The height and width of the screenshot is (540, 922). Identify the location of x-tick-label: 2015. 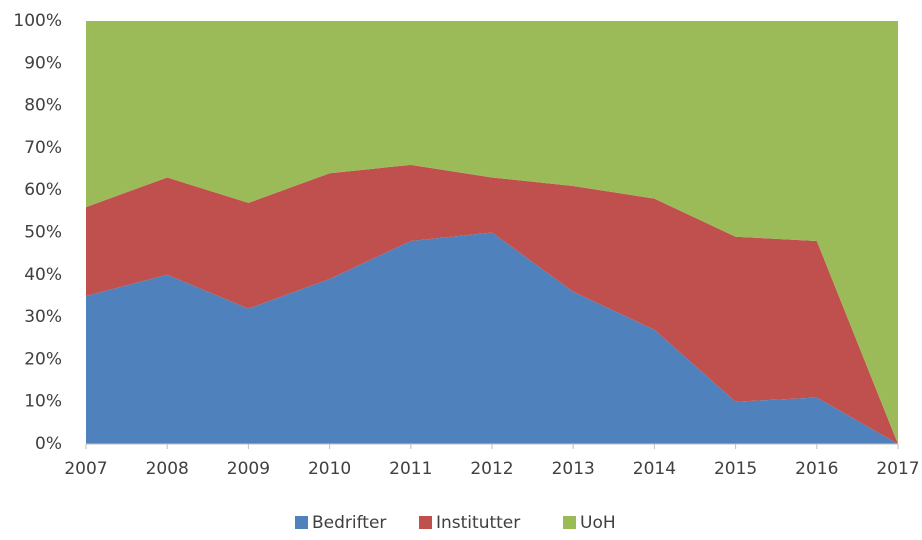
(735, 469).